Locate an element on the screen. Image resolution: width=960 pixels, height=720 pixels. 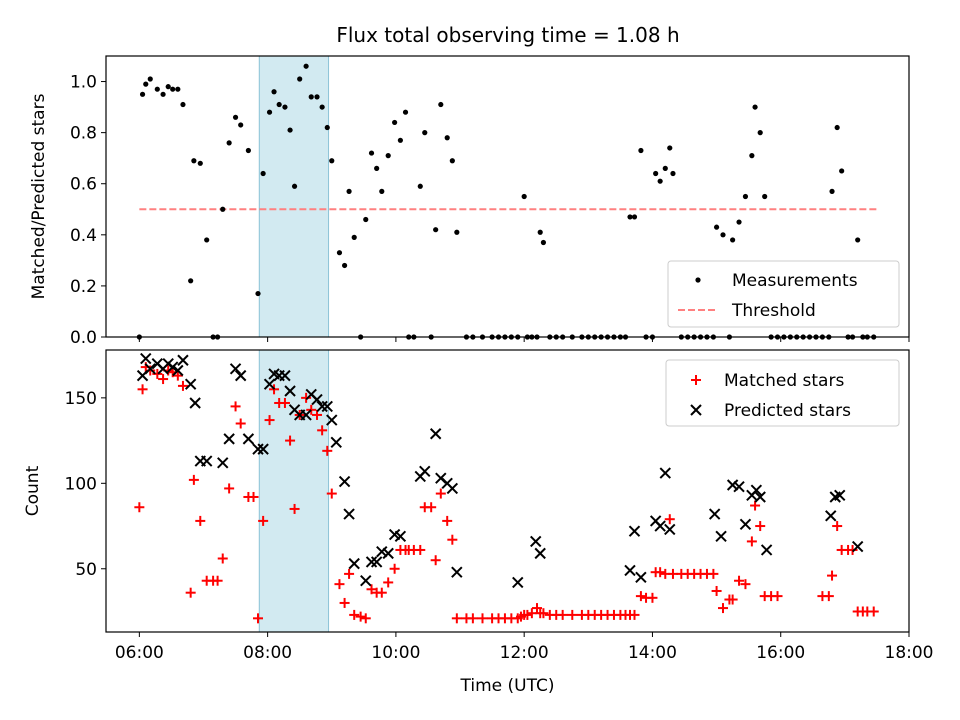
legend-measurements-marker is located at coordinates (698, 280).